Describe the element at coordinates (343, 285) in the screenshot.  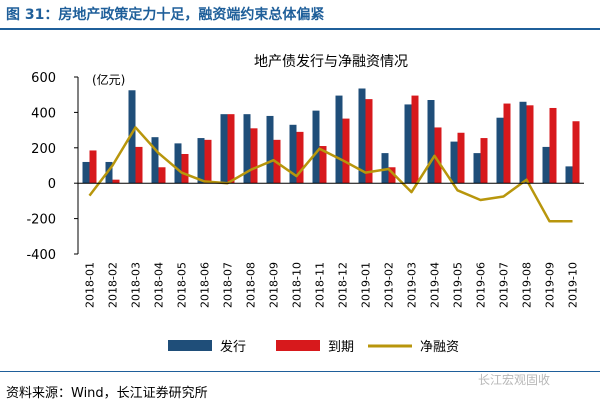
I see `x-tick-label: 2018-12` at that location.